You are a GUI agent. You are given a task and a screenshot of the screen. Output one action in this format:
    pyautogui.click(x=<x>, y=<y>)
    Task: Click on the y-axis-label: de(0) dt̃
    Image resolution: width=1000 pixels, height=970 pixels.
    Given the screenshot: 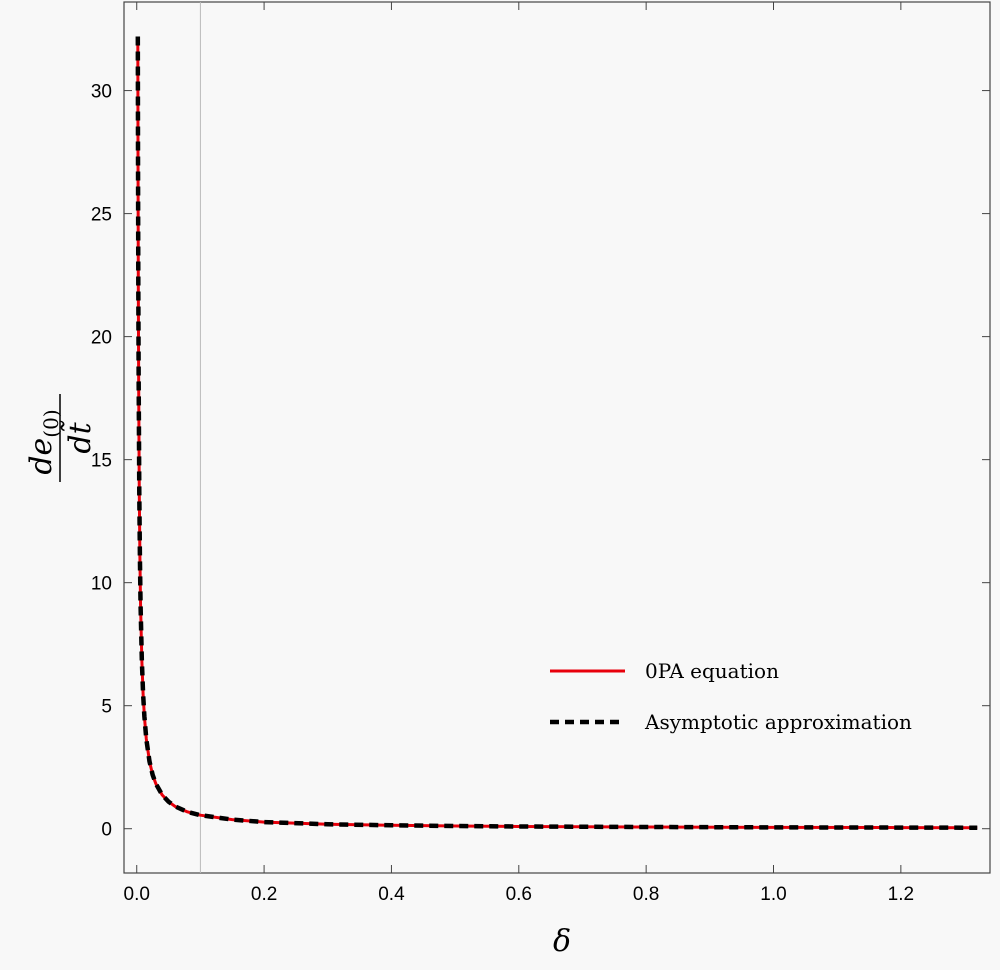 What is the action you would take?
    pyautogui.click(x=61, y=438)
    